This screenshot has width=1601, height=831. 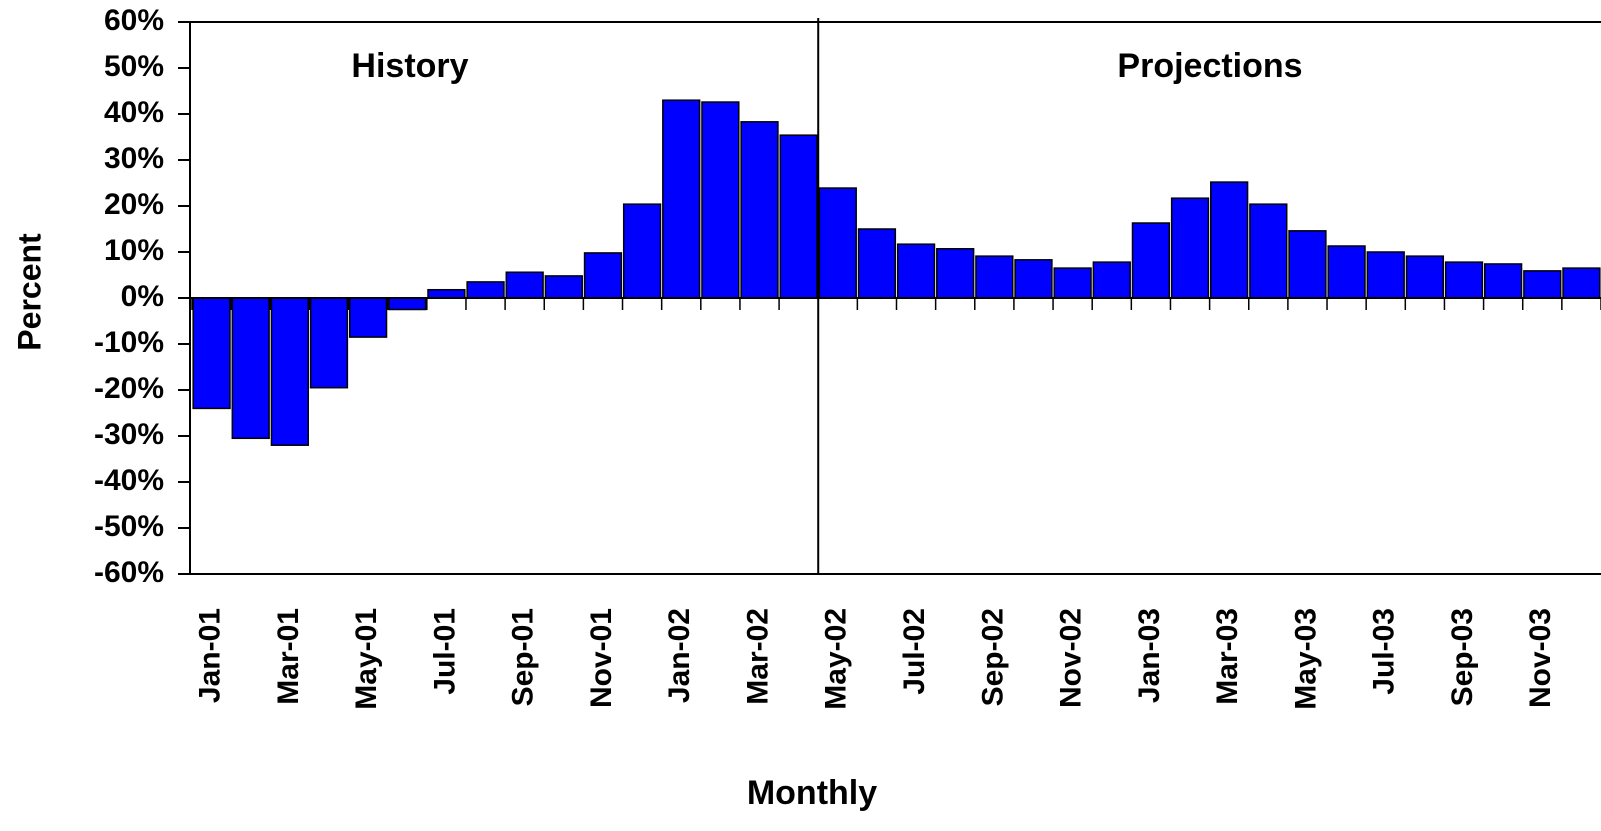 I want to click on x-tick-label: Nov-02, so click(x=1071, y=658).